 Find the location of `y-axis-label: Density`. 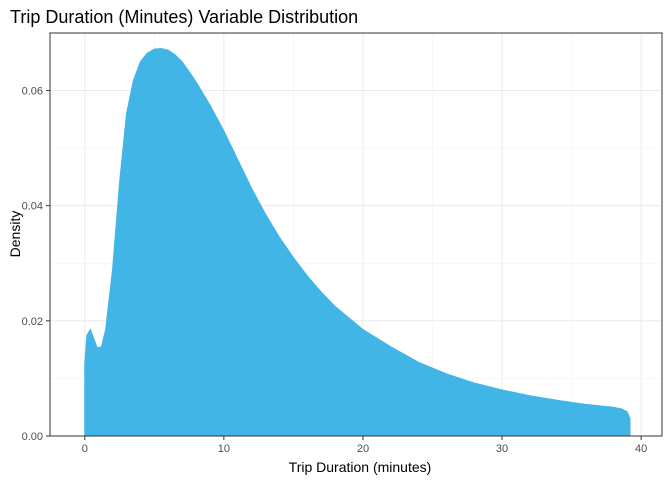

y-axis-label: Density is located at coordinates (15, 234).